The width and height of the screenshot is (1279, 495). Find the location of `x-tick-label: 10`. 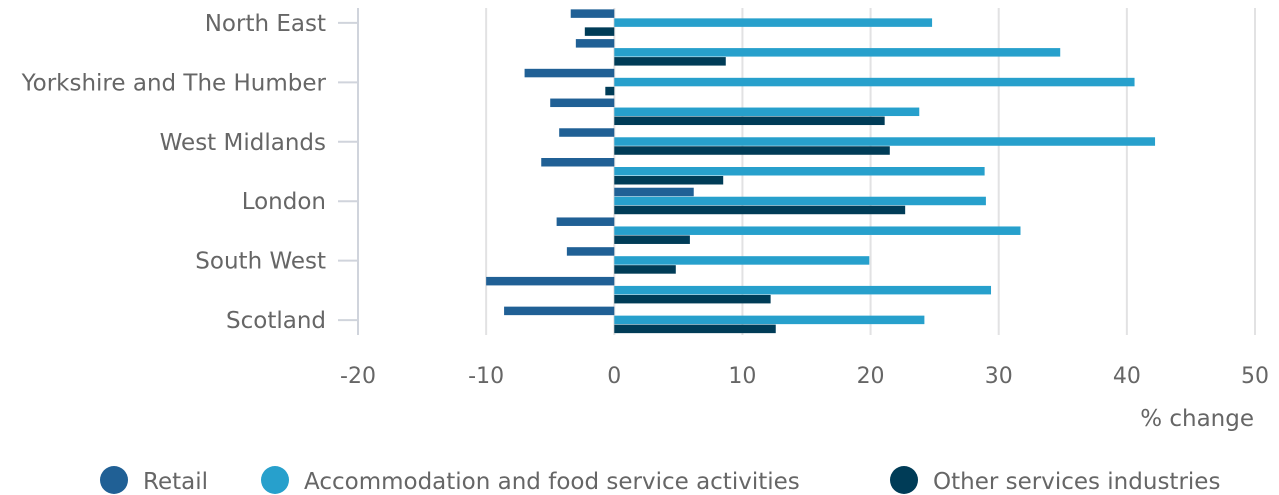

x-tick-label: 10 is located at coordinates (742, 376).